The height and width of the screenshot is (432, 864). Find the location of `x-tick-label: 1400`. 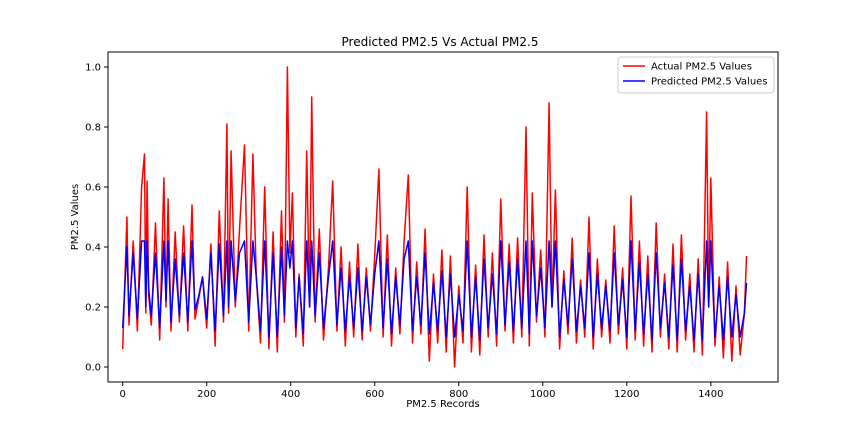

x-tick-label: 1400 is located at coordinates (710, 394).